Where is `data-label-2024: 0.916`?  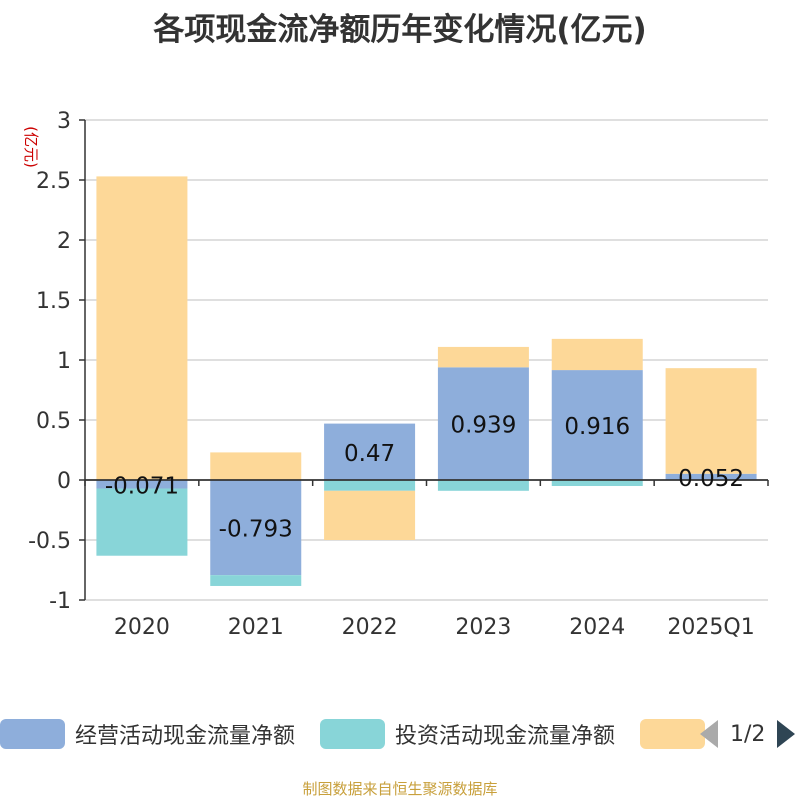 data-label-2024: 0.916 is located at coordinates (597, 427).